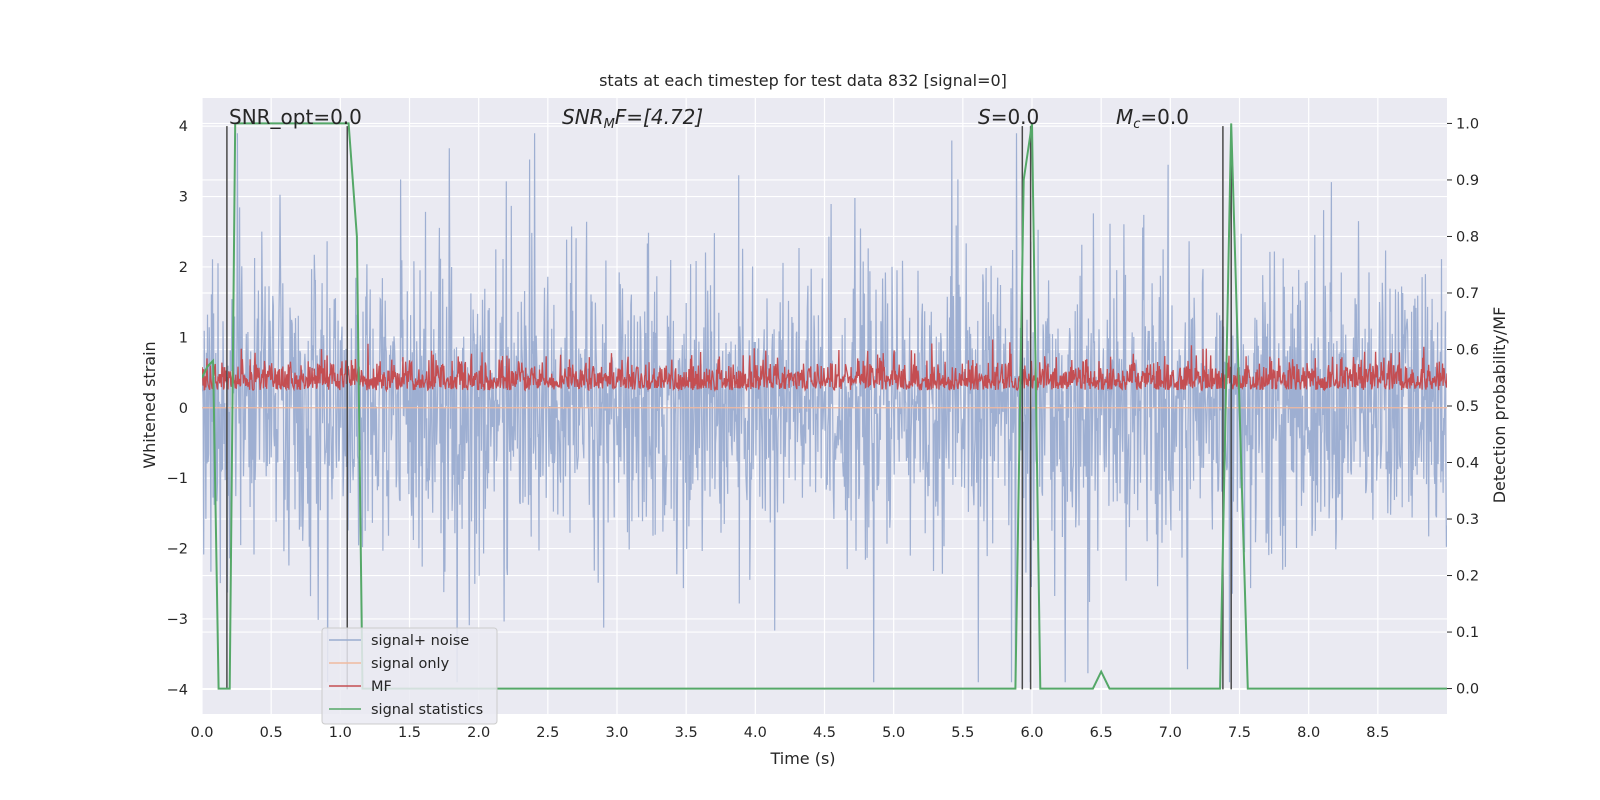  What do you see at coordinates (962, 733) in the screenshot?
I see `x-tick-label-11: 5.5` at bounding box center [962, 733].